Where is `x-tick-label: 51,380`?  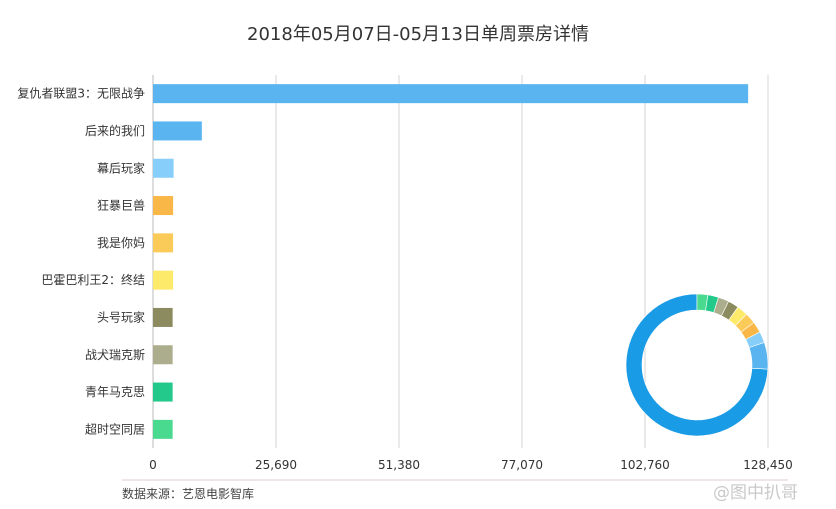
x-tick-label: 51,380 is located at coordinates (399, 465).